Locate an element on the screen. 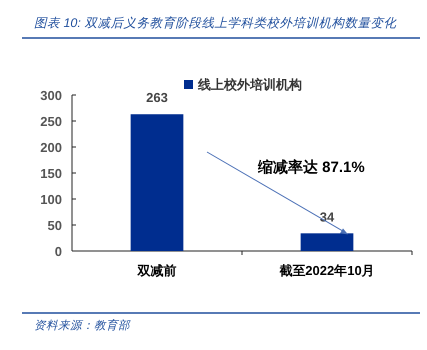 The height and width of the screenshot is (350, 427). y-tick-label: 250 is located at coordinates (51, 121).